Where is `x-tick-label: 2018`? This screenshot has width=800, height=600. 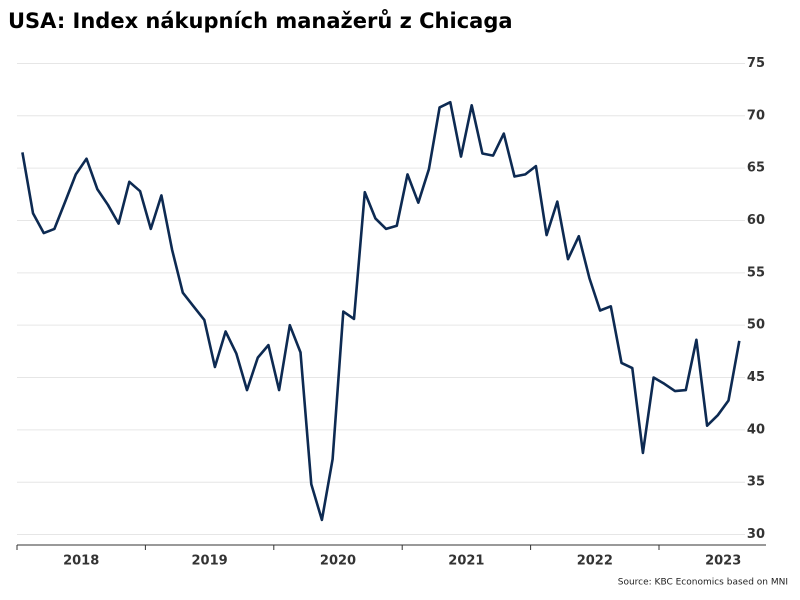 x-tick-label: 2018 is located at coordinates (81, 561).